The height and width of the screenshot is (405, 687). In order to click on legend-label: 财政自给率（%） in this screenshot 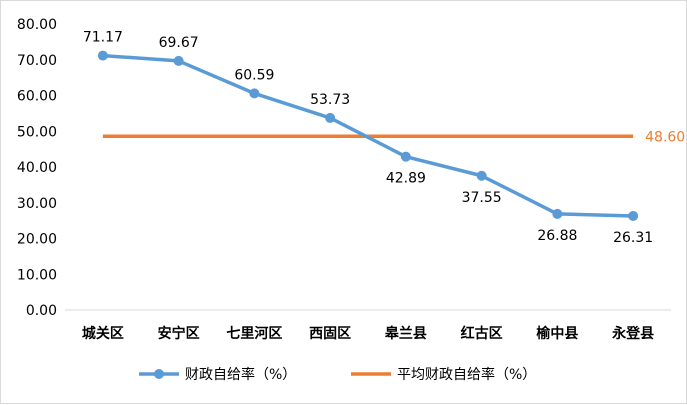, I will do `click(240, 374)`.